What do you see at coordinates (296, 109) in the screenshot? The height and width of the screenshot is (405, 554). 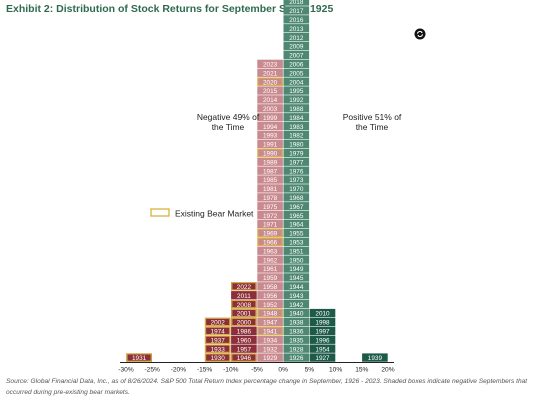 I see `year-label: 1988` at bounding box center [296, 109].